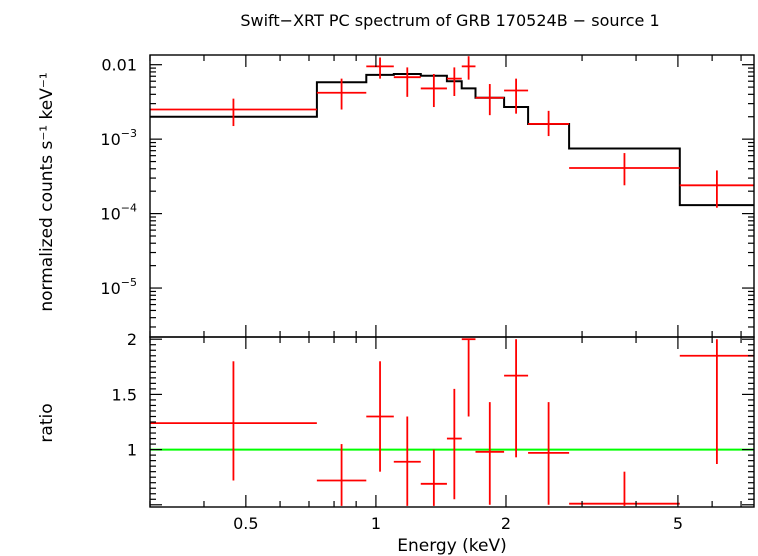 The image size is (758, 556). Describe the element at coordinates (132, 339) in the screenshot. I see `ratio-y-tick-label: 2` at that location.